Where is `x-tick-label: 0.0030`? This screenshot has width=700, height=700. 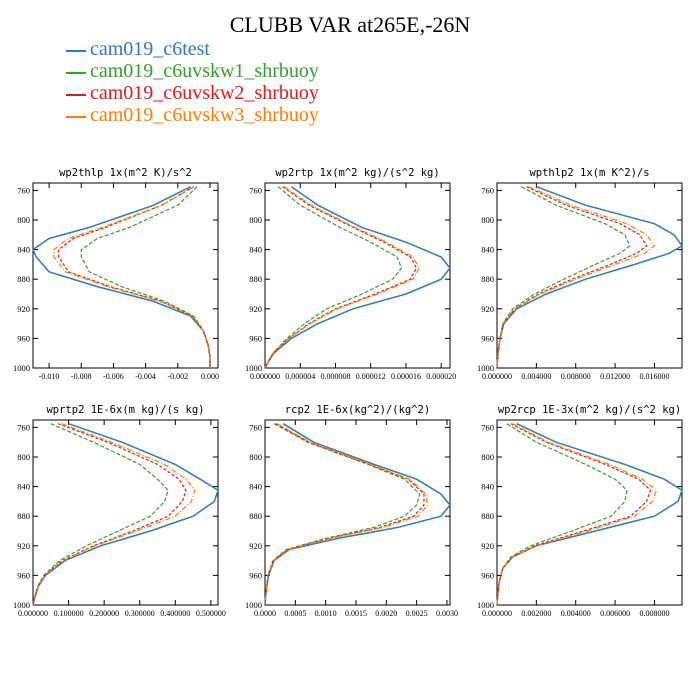 x-tick-label: 0.0030 is located at coordinates (447, 613).